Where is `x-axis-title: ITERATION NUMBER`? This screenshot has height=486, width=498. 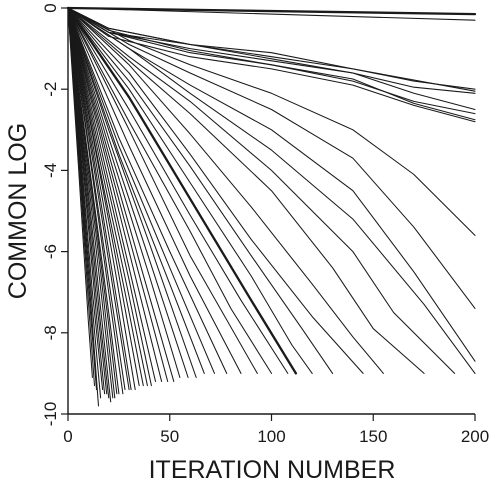 x-axis-title: ITERATION NUMBER is located at coordinates (272, 470).